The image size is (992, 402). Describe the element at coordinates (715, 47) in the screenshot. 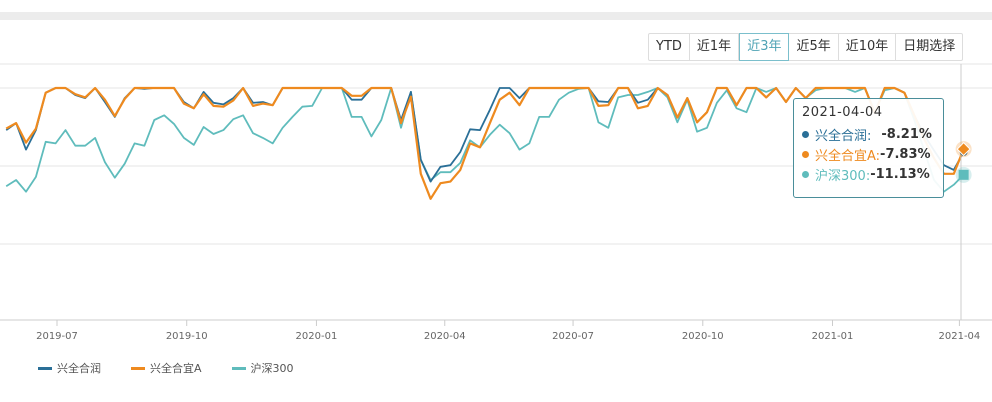

I see `range-1y-button: 近1年` at that location.